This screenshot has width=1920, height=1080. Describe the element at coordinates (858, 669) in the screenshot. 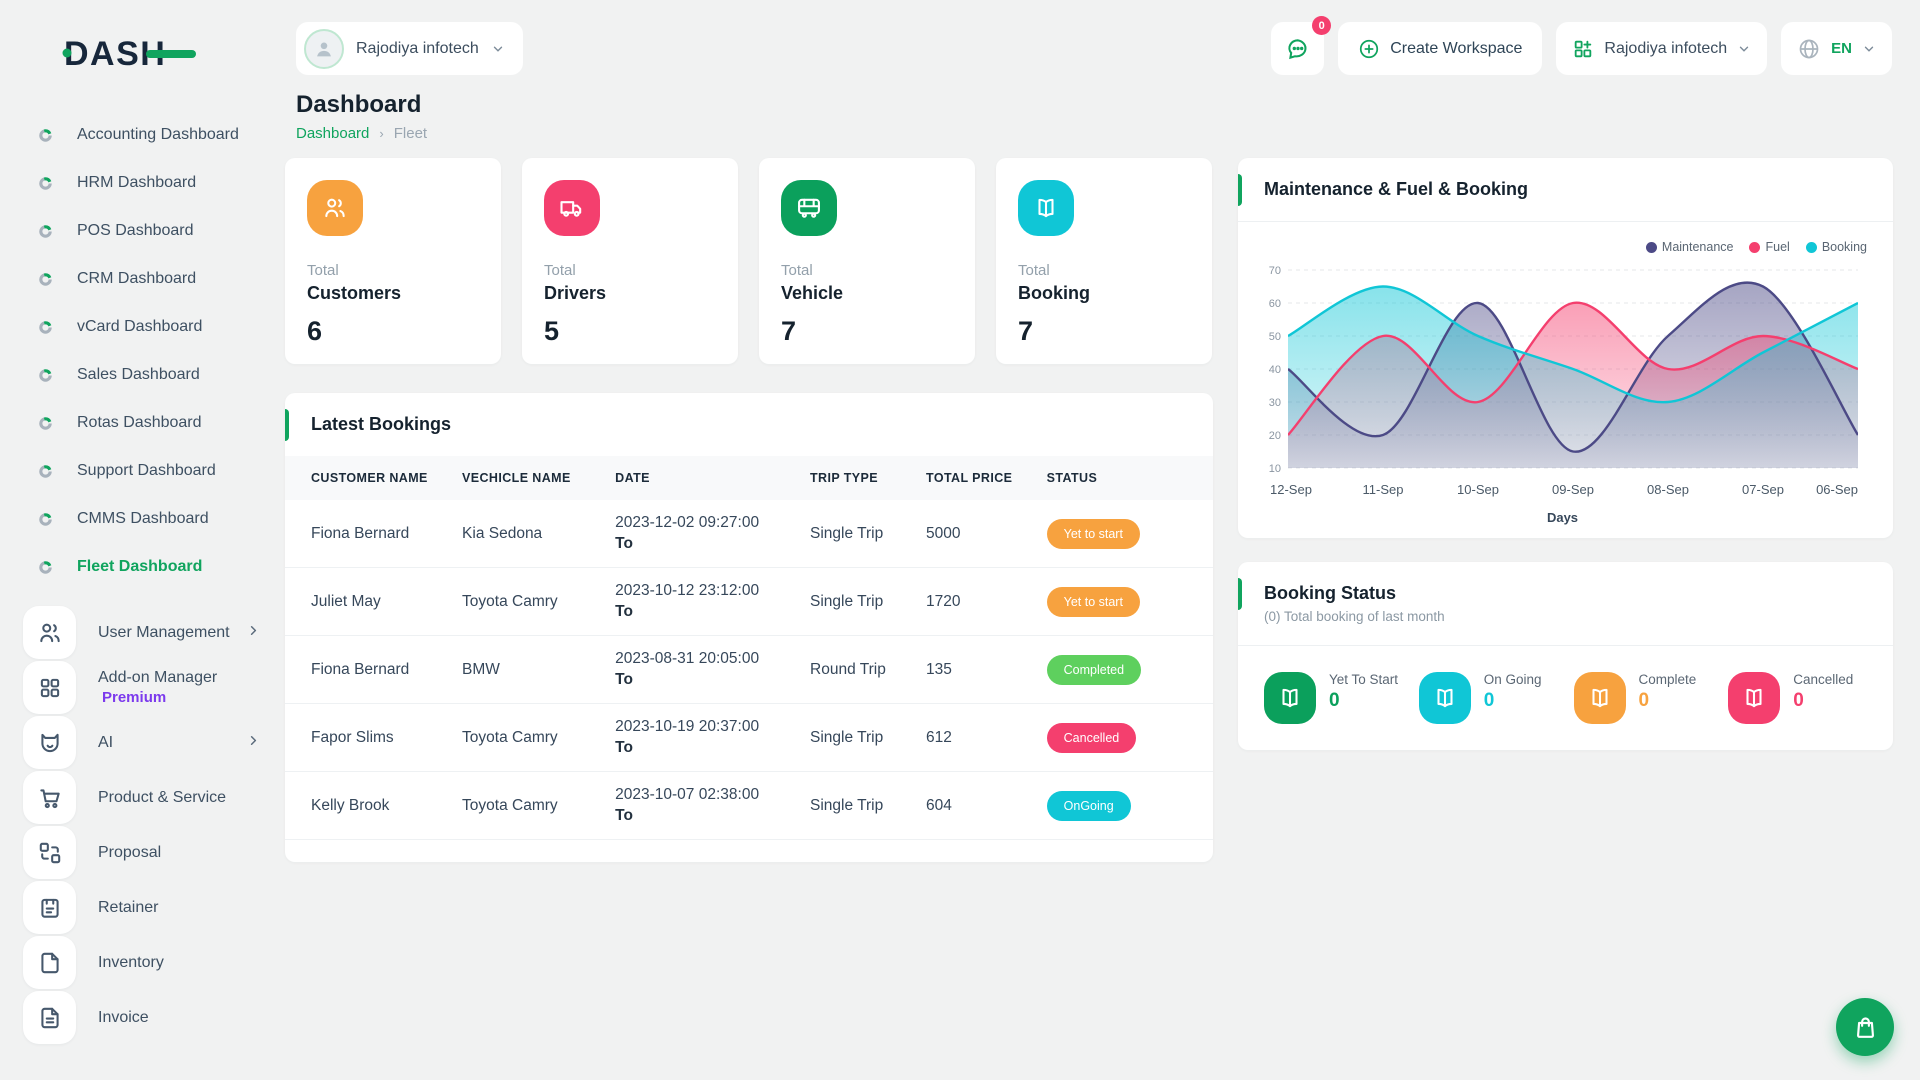

I see `cell-trip-type: Round Trip` at that location.